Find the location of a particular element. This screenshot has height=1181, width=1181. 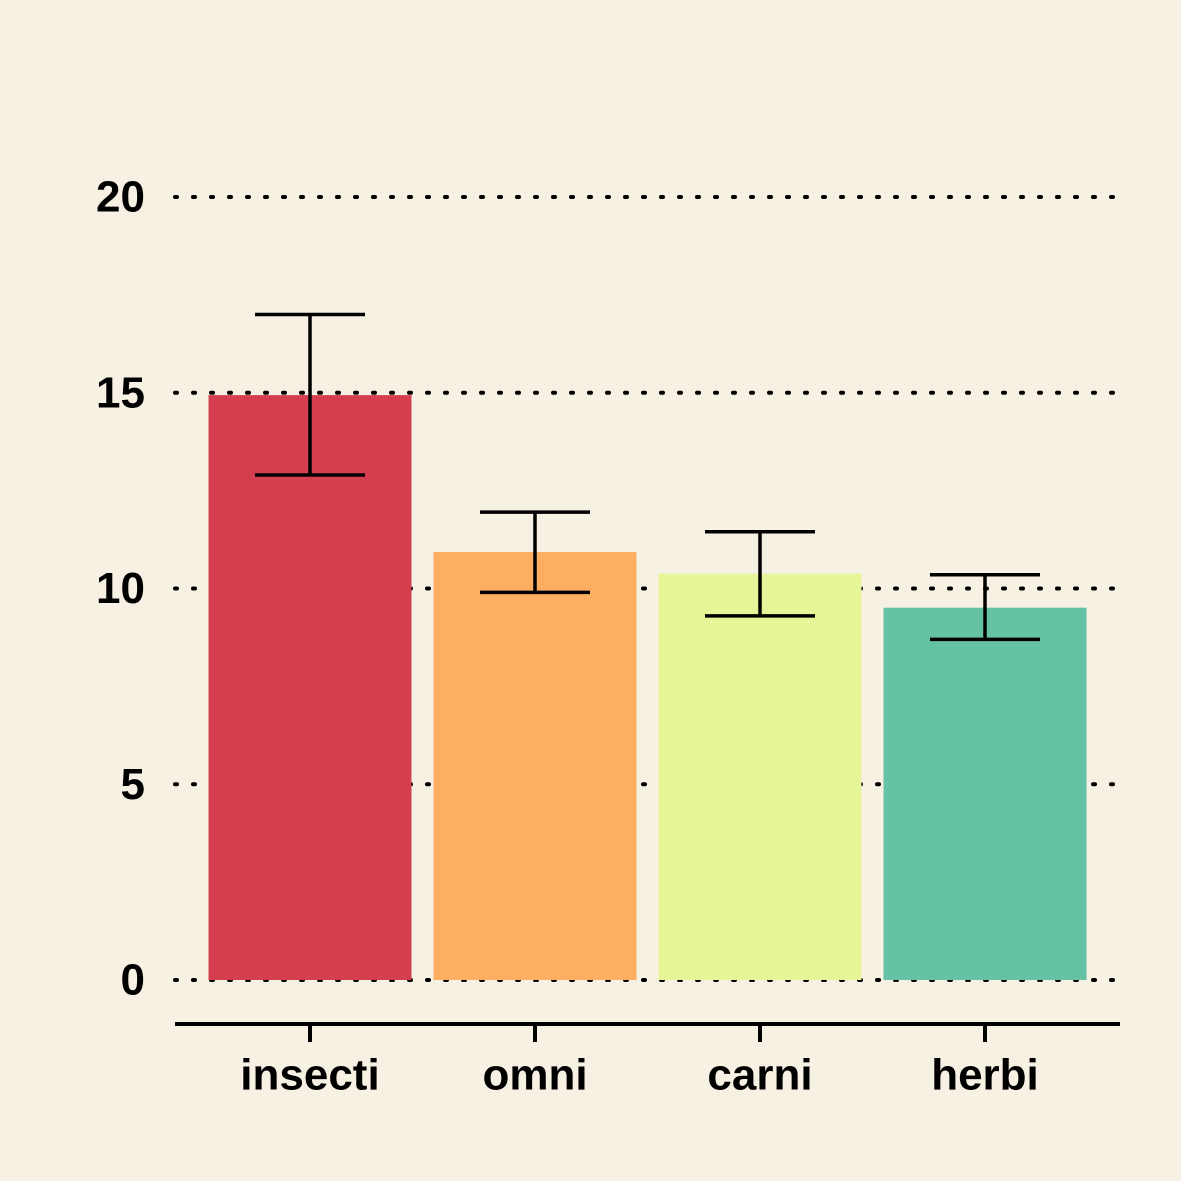

y-tick-label: 5 is located at coordinates (133, 784).